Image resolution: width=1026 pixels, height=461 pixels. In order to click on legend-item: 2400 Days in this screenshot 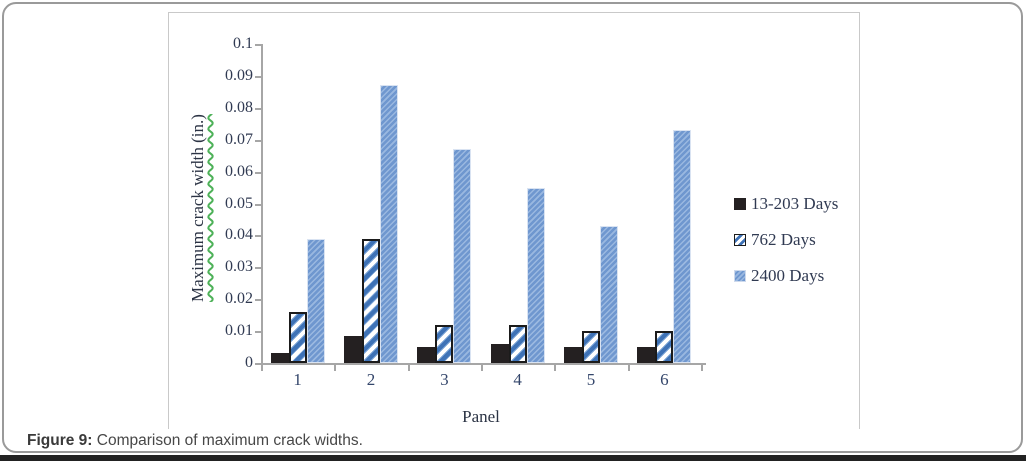, I will do `click(794, 276)`.